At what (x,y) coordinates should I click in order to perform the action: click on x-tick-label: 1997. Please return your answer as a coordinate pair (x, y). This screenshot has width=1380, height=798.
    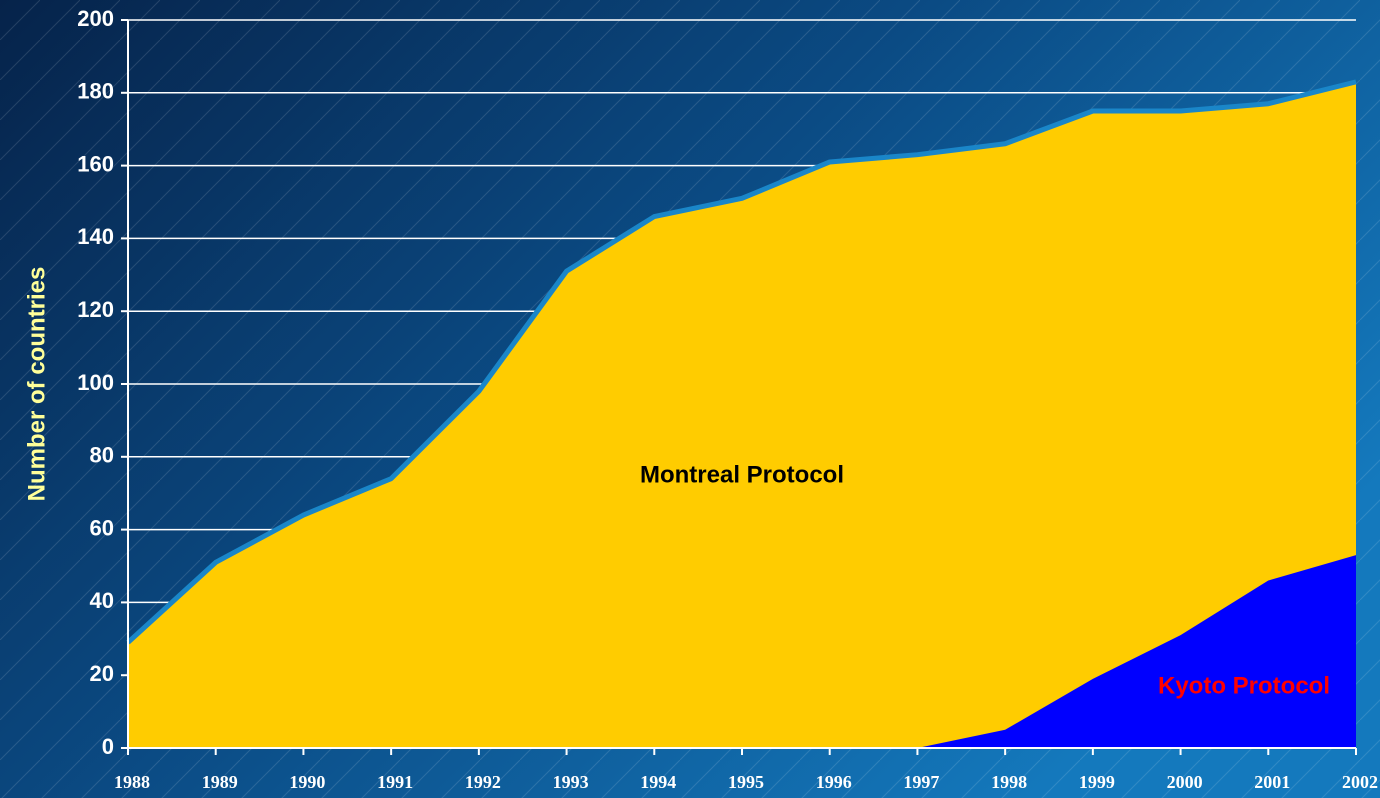
    Looking at the image, I should click on (921, 782).